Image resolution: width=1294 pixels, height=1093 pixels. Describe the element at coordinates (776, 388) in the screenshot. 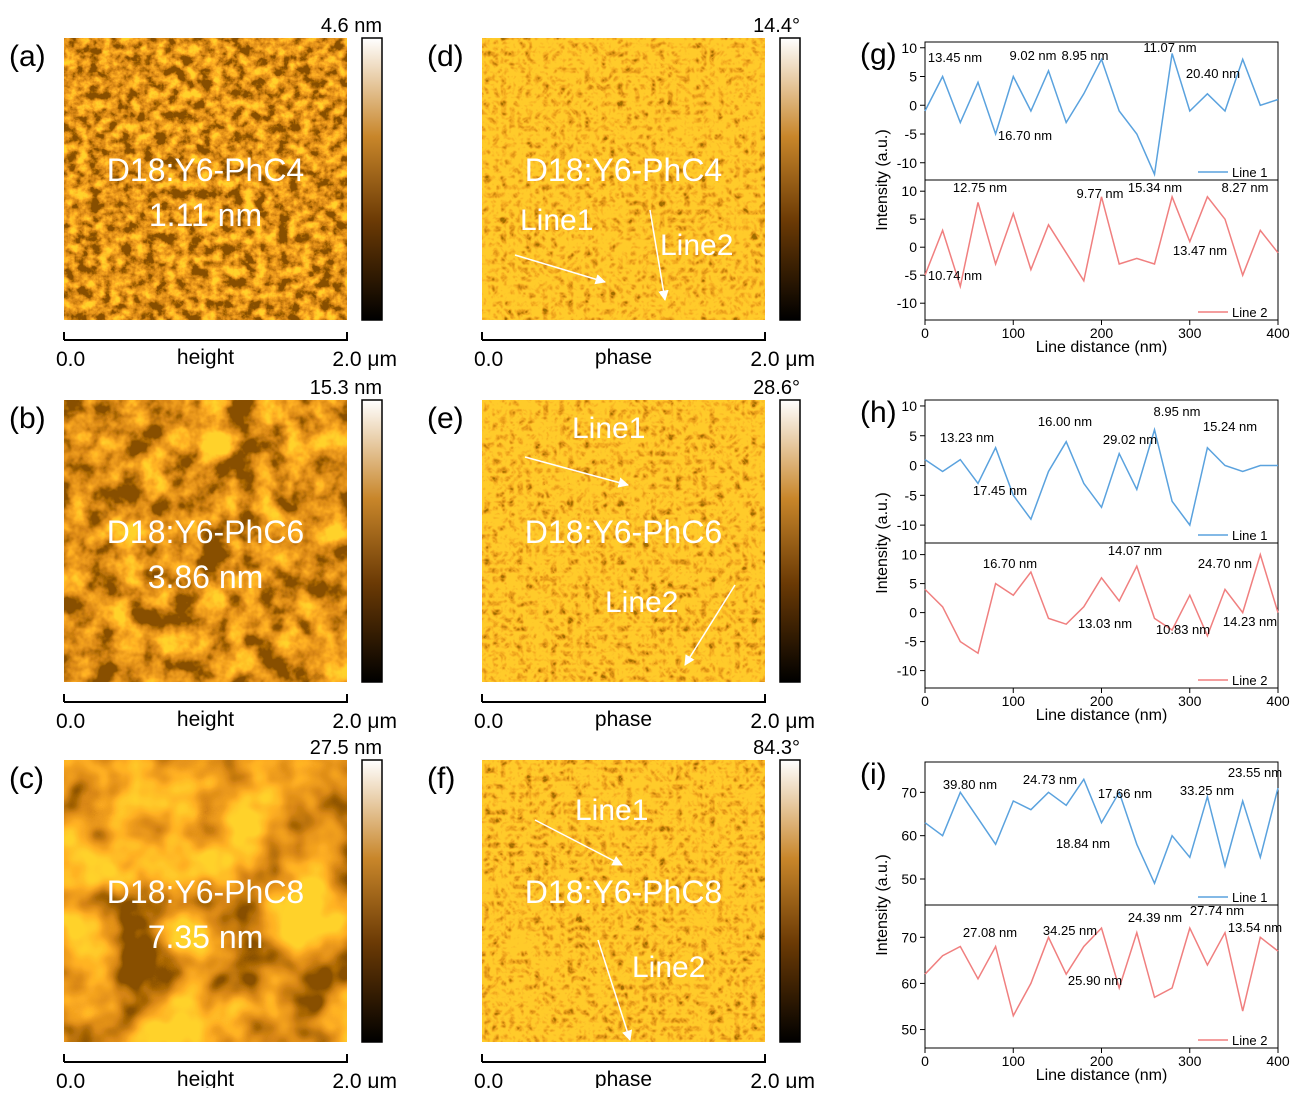

I see `colorbar-max: 28.6°` at that location.